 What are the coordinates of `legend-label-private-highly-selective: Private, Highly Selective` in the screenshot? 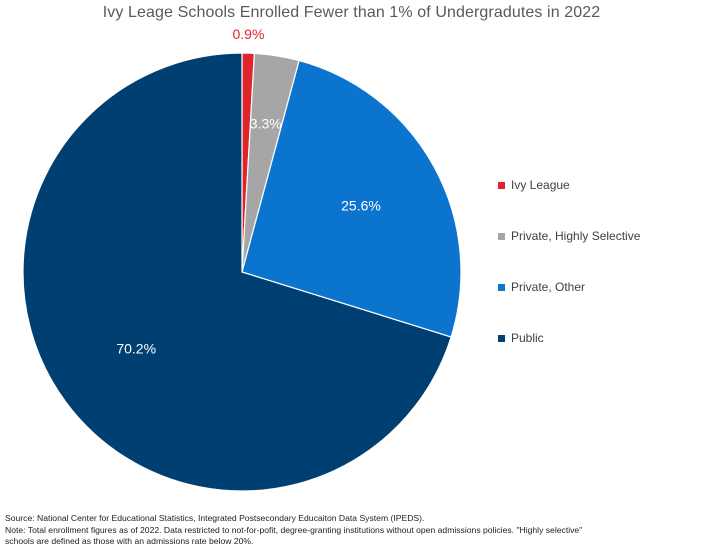 It's located at (576, 236).